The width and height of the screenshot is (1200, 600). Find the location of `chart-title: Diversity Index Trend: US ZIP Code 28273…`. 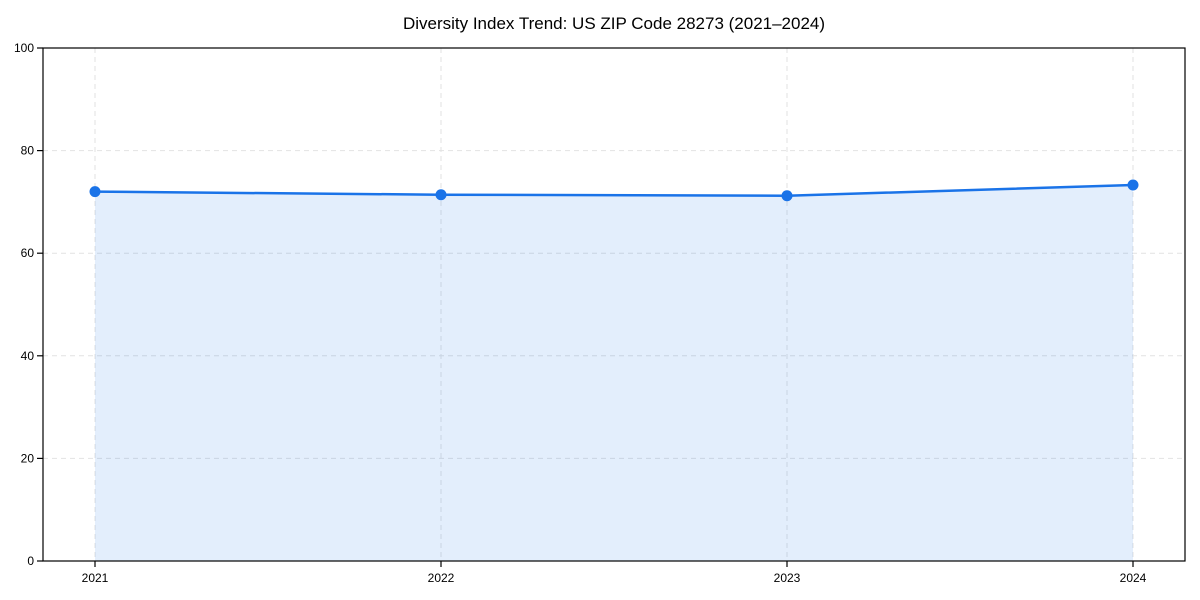

chart-title: Diversity Index Trend: US ZIP Code 28273… is located at coordinates (614, 23).